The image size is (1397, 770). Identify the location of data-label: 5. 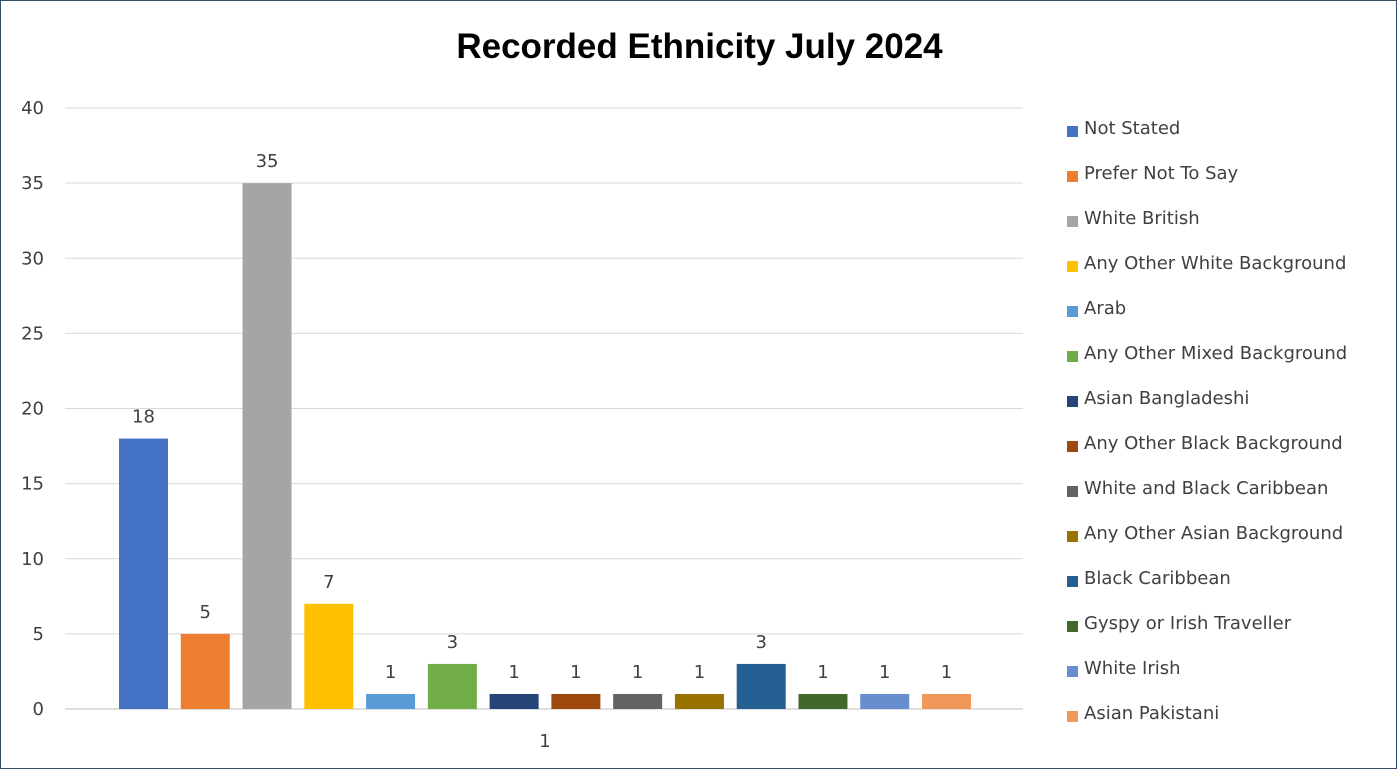
(205, 612).